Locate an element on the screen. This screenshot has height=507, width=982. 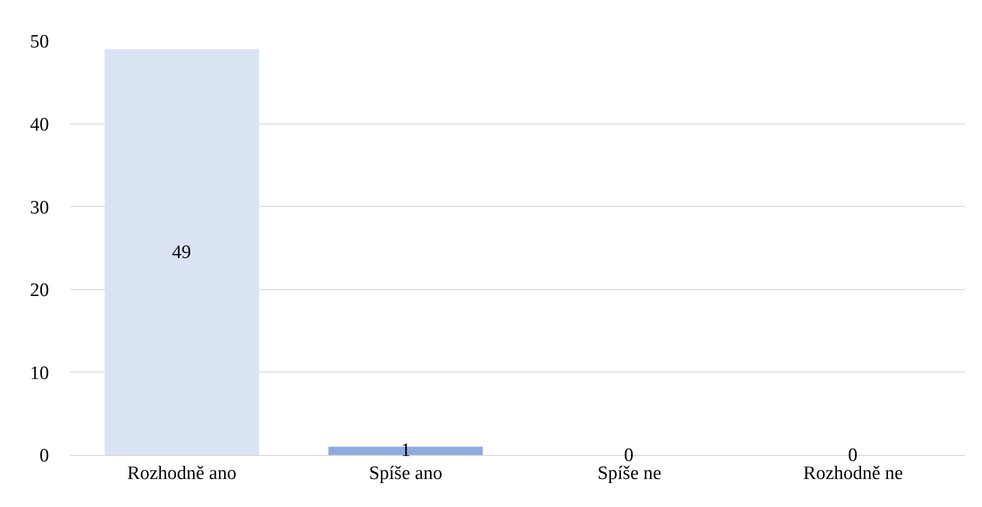
y-tick-label: 50 is located at coordinates (39, 42).